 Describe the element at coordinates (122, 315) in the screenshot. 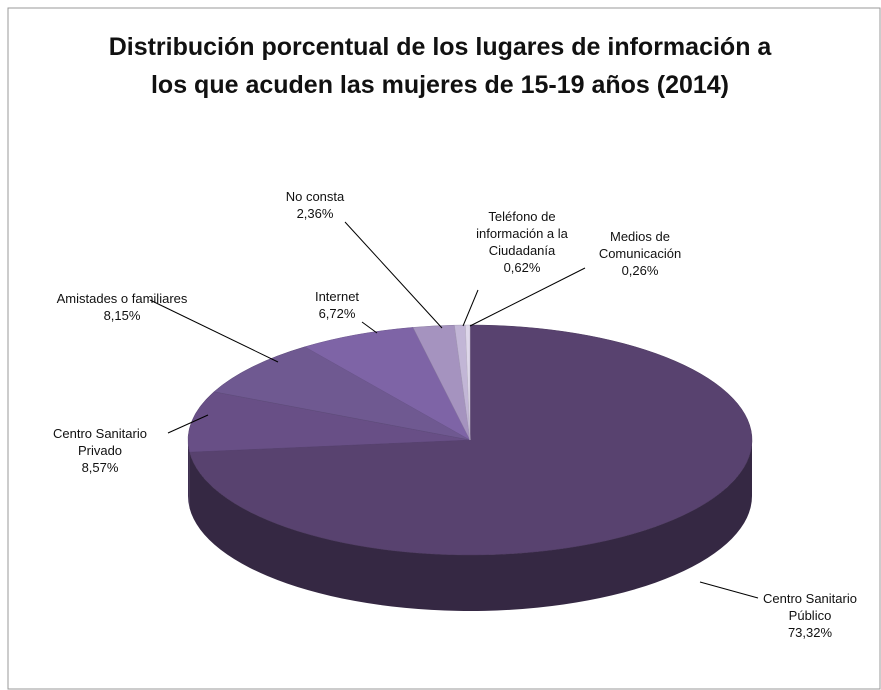

I see `value-label: 8,15%` at that location.